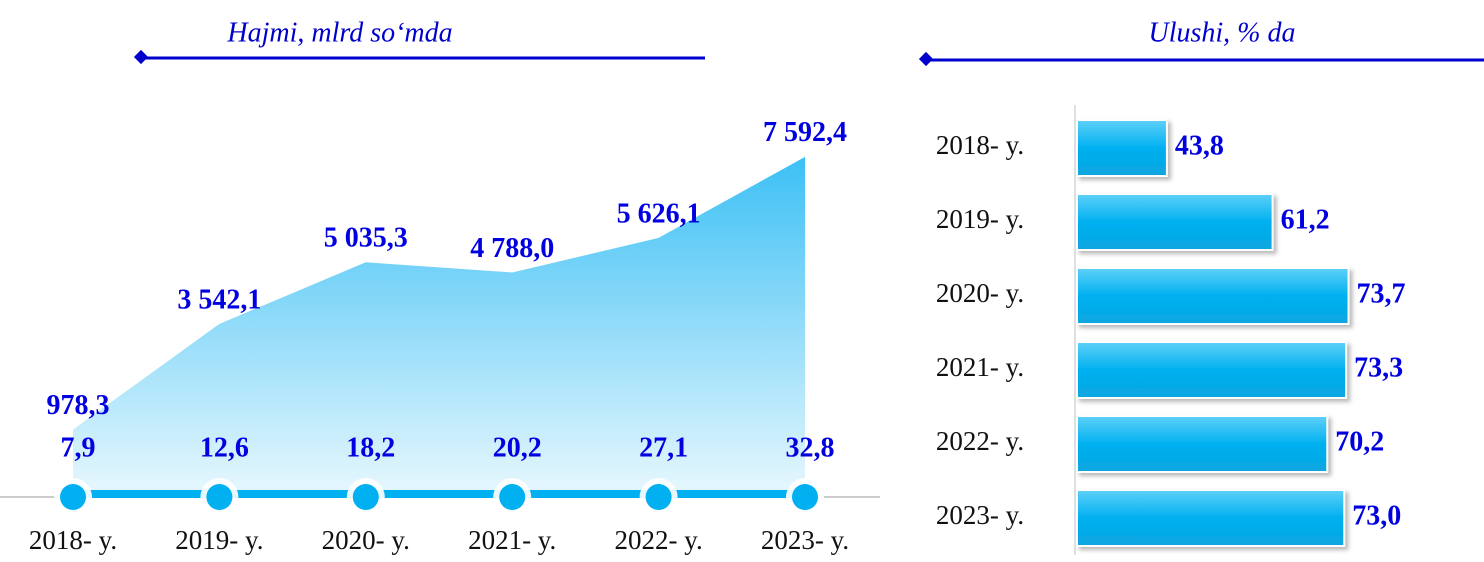 The image size is (1484, 562). I want to click on x-tick-label: 2018- y., so click(73, 540).